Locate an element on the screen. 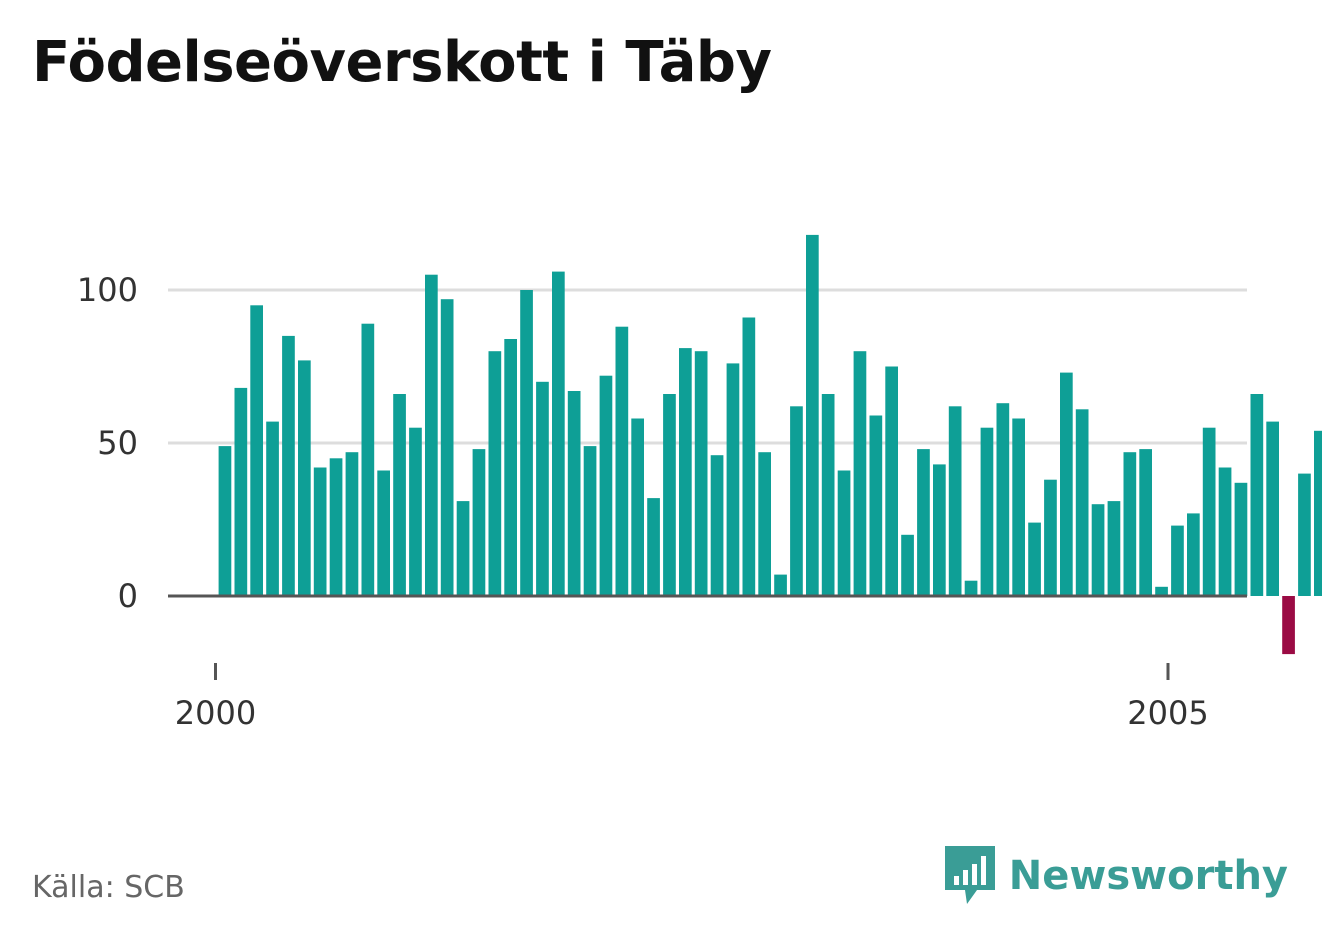 The width and height of the screenshot is (1322, 939). brand-logo: Newsworthy is located at coordinates (1116, 876).